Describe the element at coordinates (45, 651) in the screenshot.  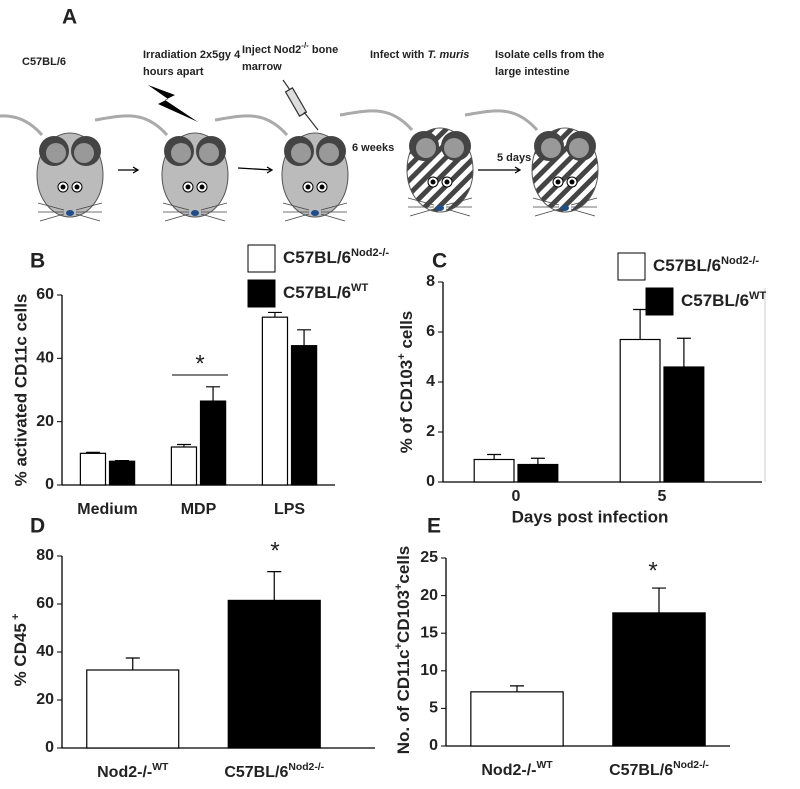
I see `y-tick-label: 40` at that location.